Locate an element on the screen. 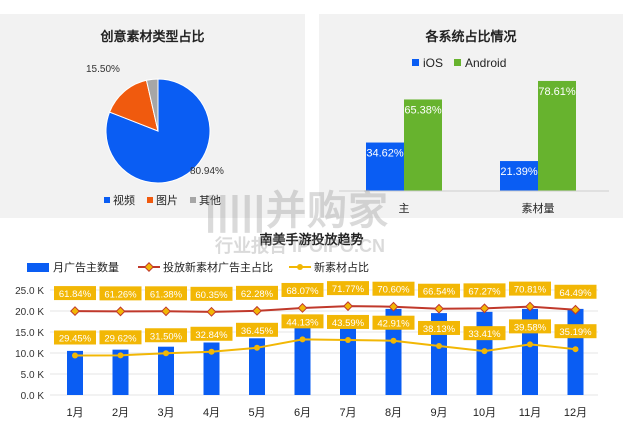  os-title: 各系统占比情况 is located at coordinates (471, 36).